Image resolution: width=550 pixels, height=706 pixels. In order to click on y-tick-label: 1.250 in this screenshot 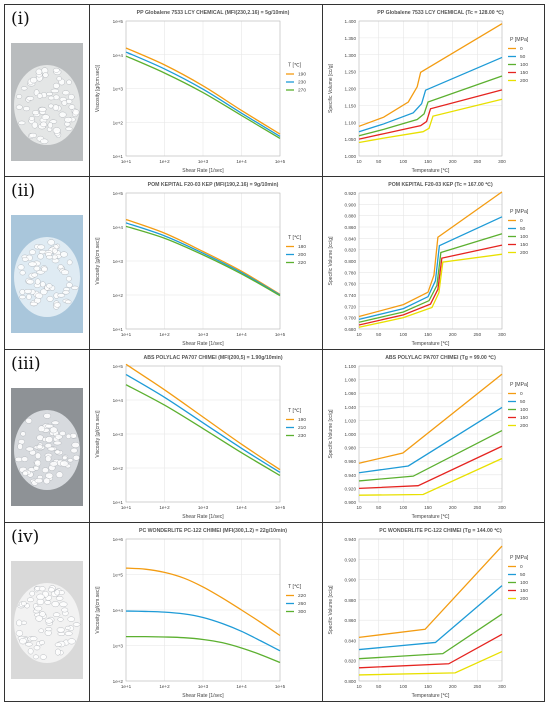, I will do `click(351, 72)`.